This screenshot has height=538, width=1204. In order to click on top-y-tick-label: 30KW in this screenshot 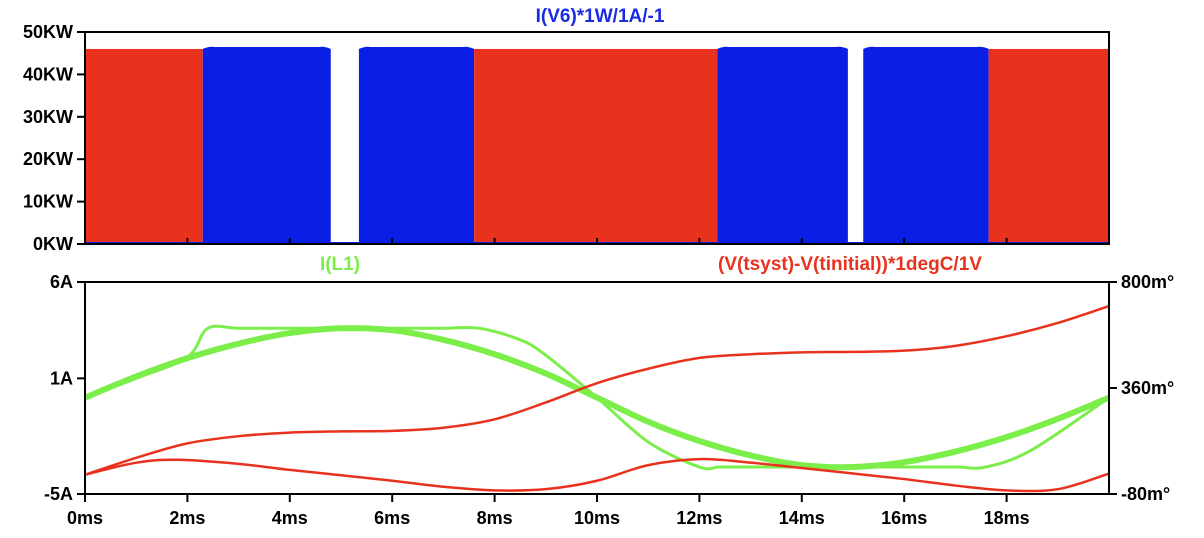, I will do `click(48, 117)`.